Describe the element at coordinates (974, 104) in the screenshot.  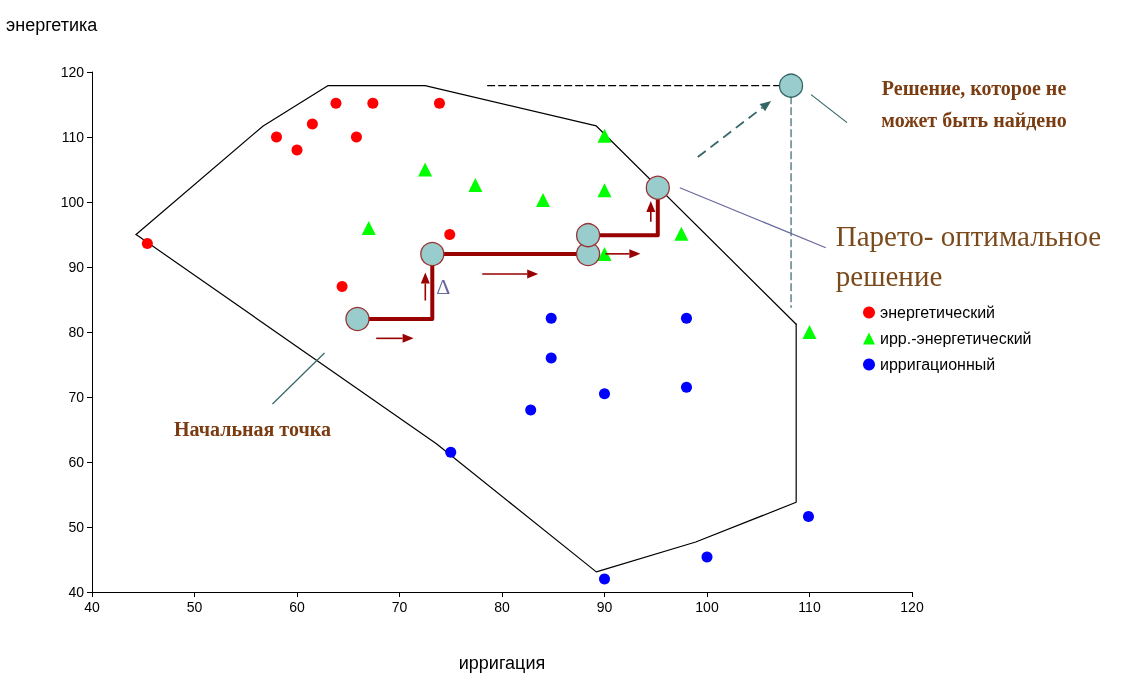
I see `annotation: Решение, которое не может быть найдено` at that location.